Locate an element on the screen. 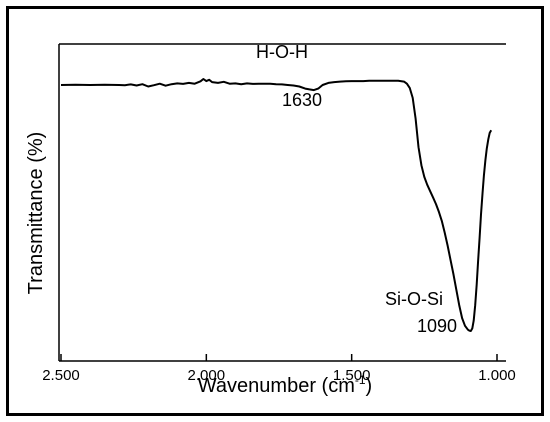 Image resolution: width=550 pixels, height=422 pixels. x-axis-title: Wavenumber (cm-1) is located at coordinates (285, 385).